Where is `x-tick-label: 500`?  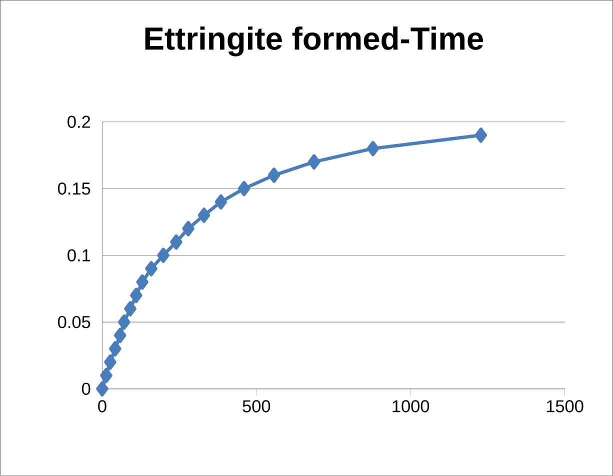 x-tick-label: 500 is located at coordinates (256, 406).